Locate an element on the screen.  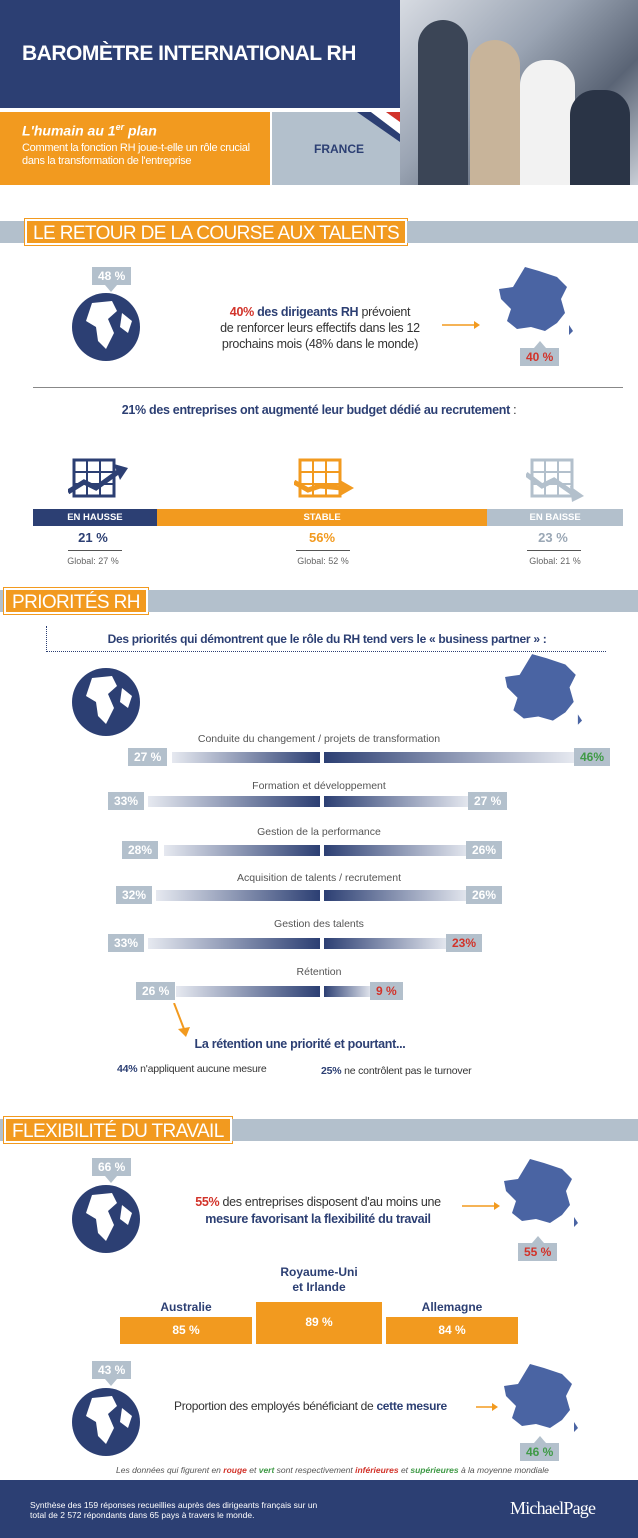
underline-stable is located at coordinates (323, 550).